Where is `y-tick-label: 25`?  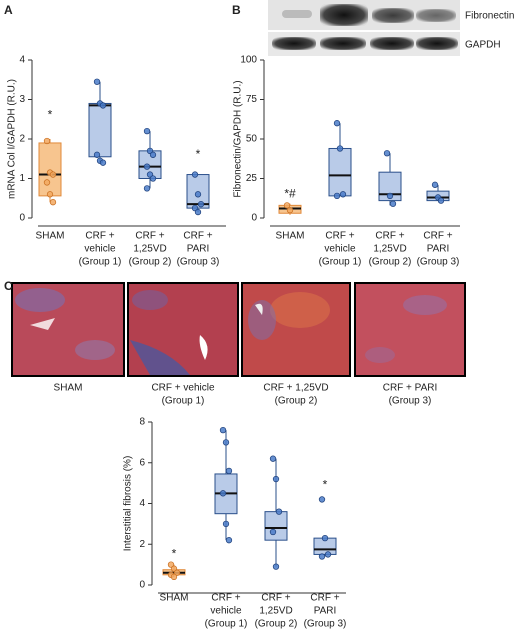 y-tick-label: 25 is located at coordinates (252, 178).